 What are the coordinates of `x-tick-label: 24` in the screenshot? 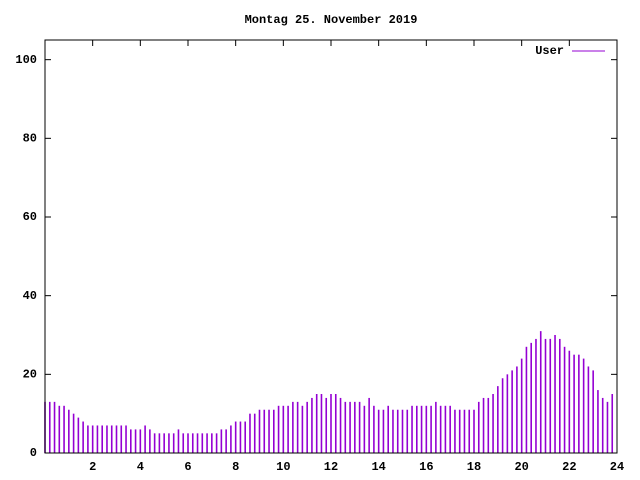 It's located at (617, 467).